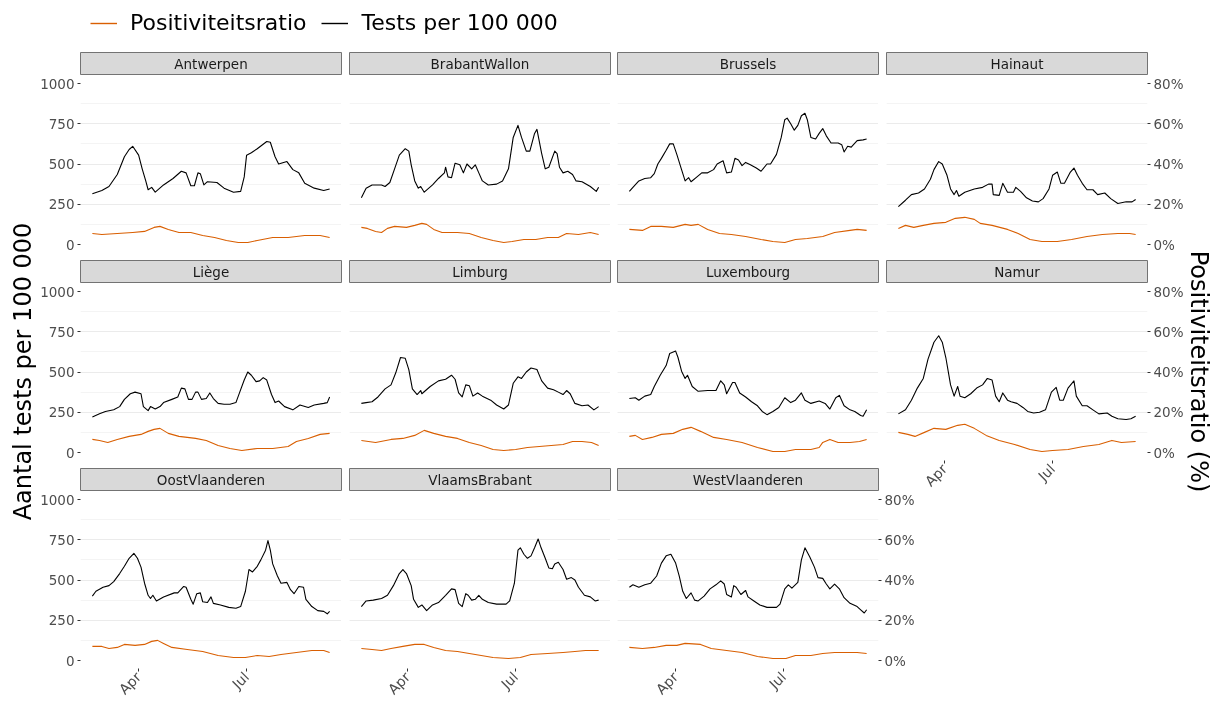  I want to click on chart-title: Limburg, so click(480, 271).